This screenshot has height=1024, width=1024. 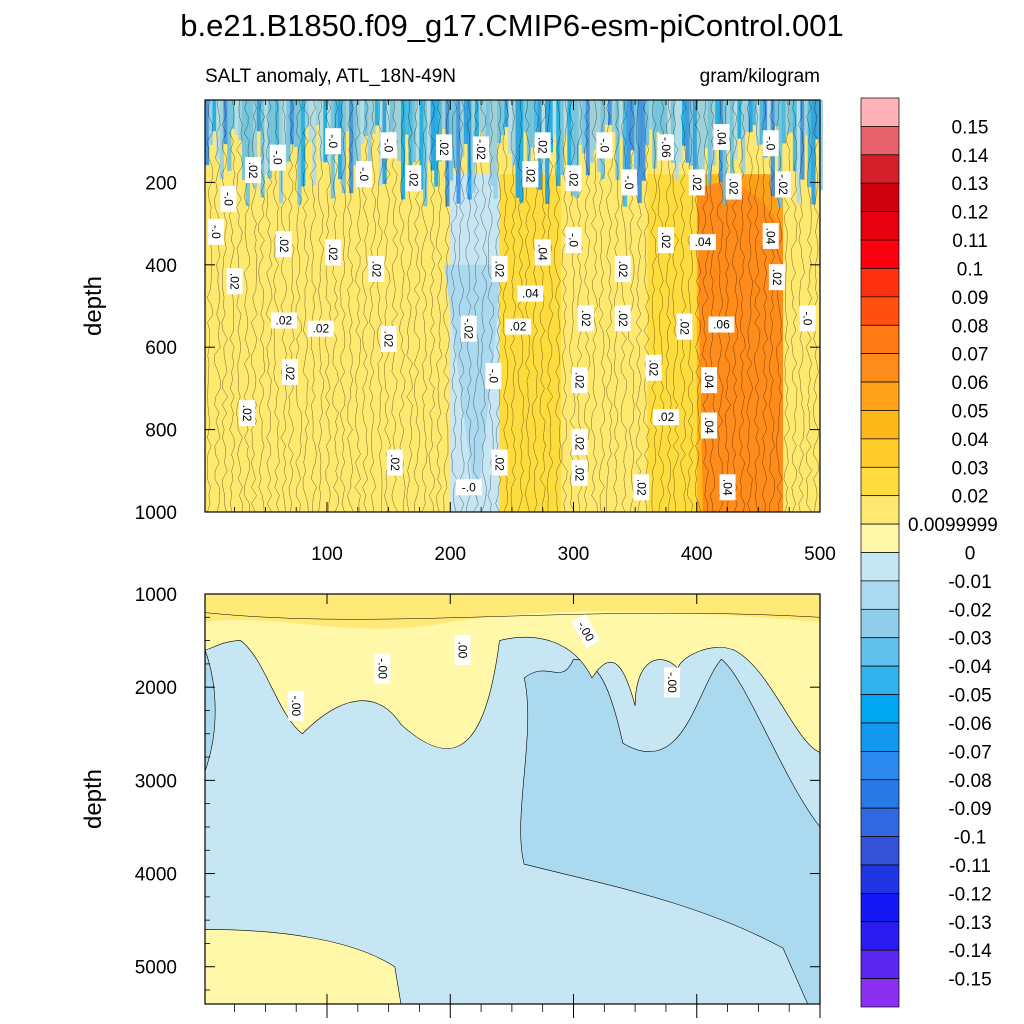 What do you see at coordinates (953, 525) in the screenshot?
I see `colorbar-label: 0.0099999` at bounding box center [953, 525].